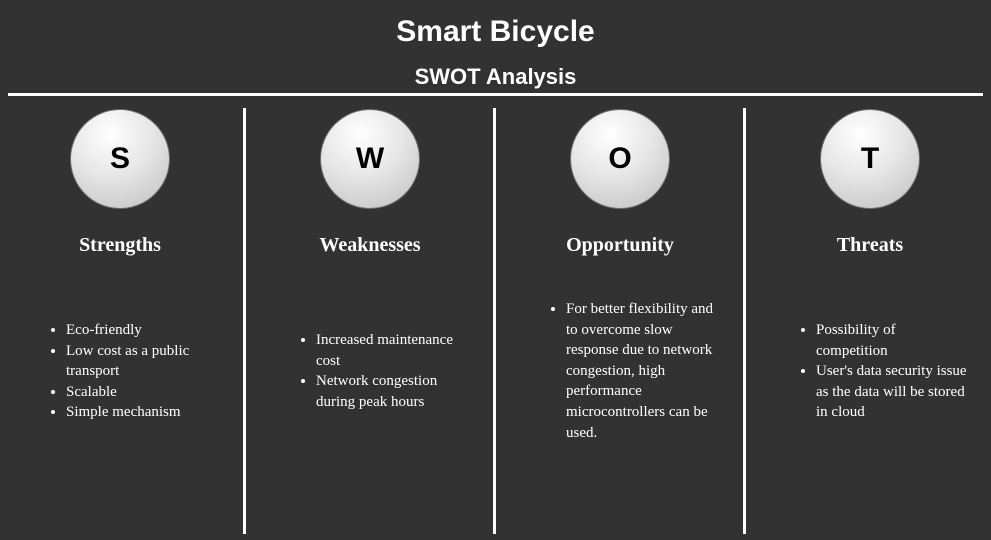  I want to click on threats-letter-circle: T, so click(870, 159).